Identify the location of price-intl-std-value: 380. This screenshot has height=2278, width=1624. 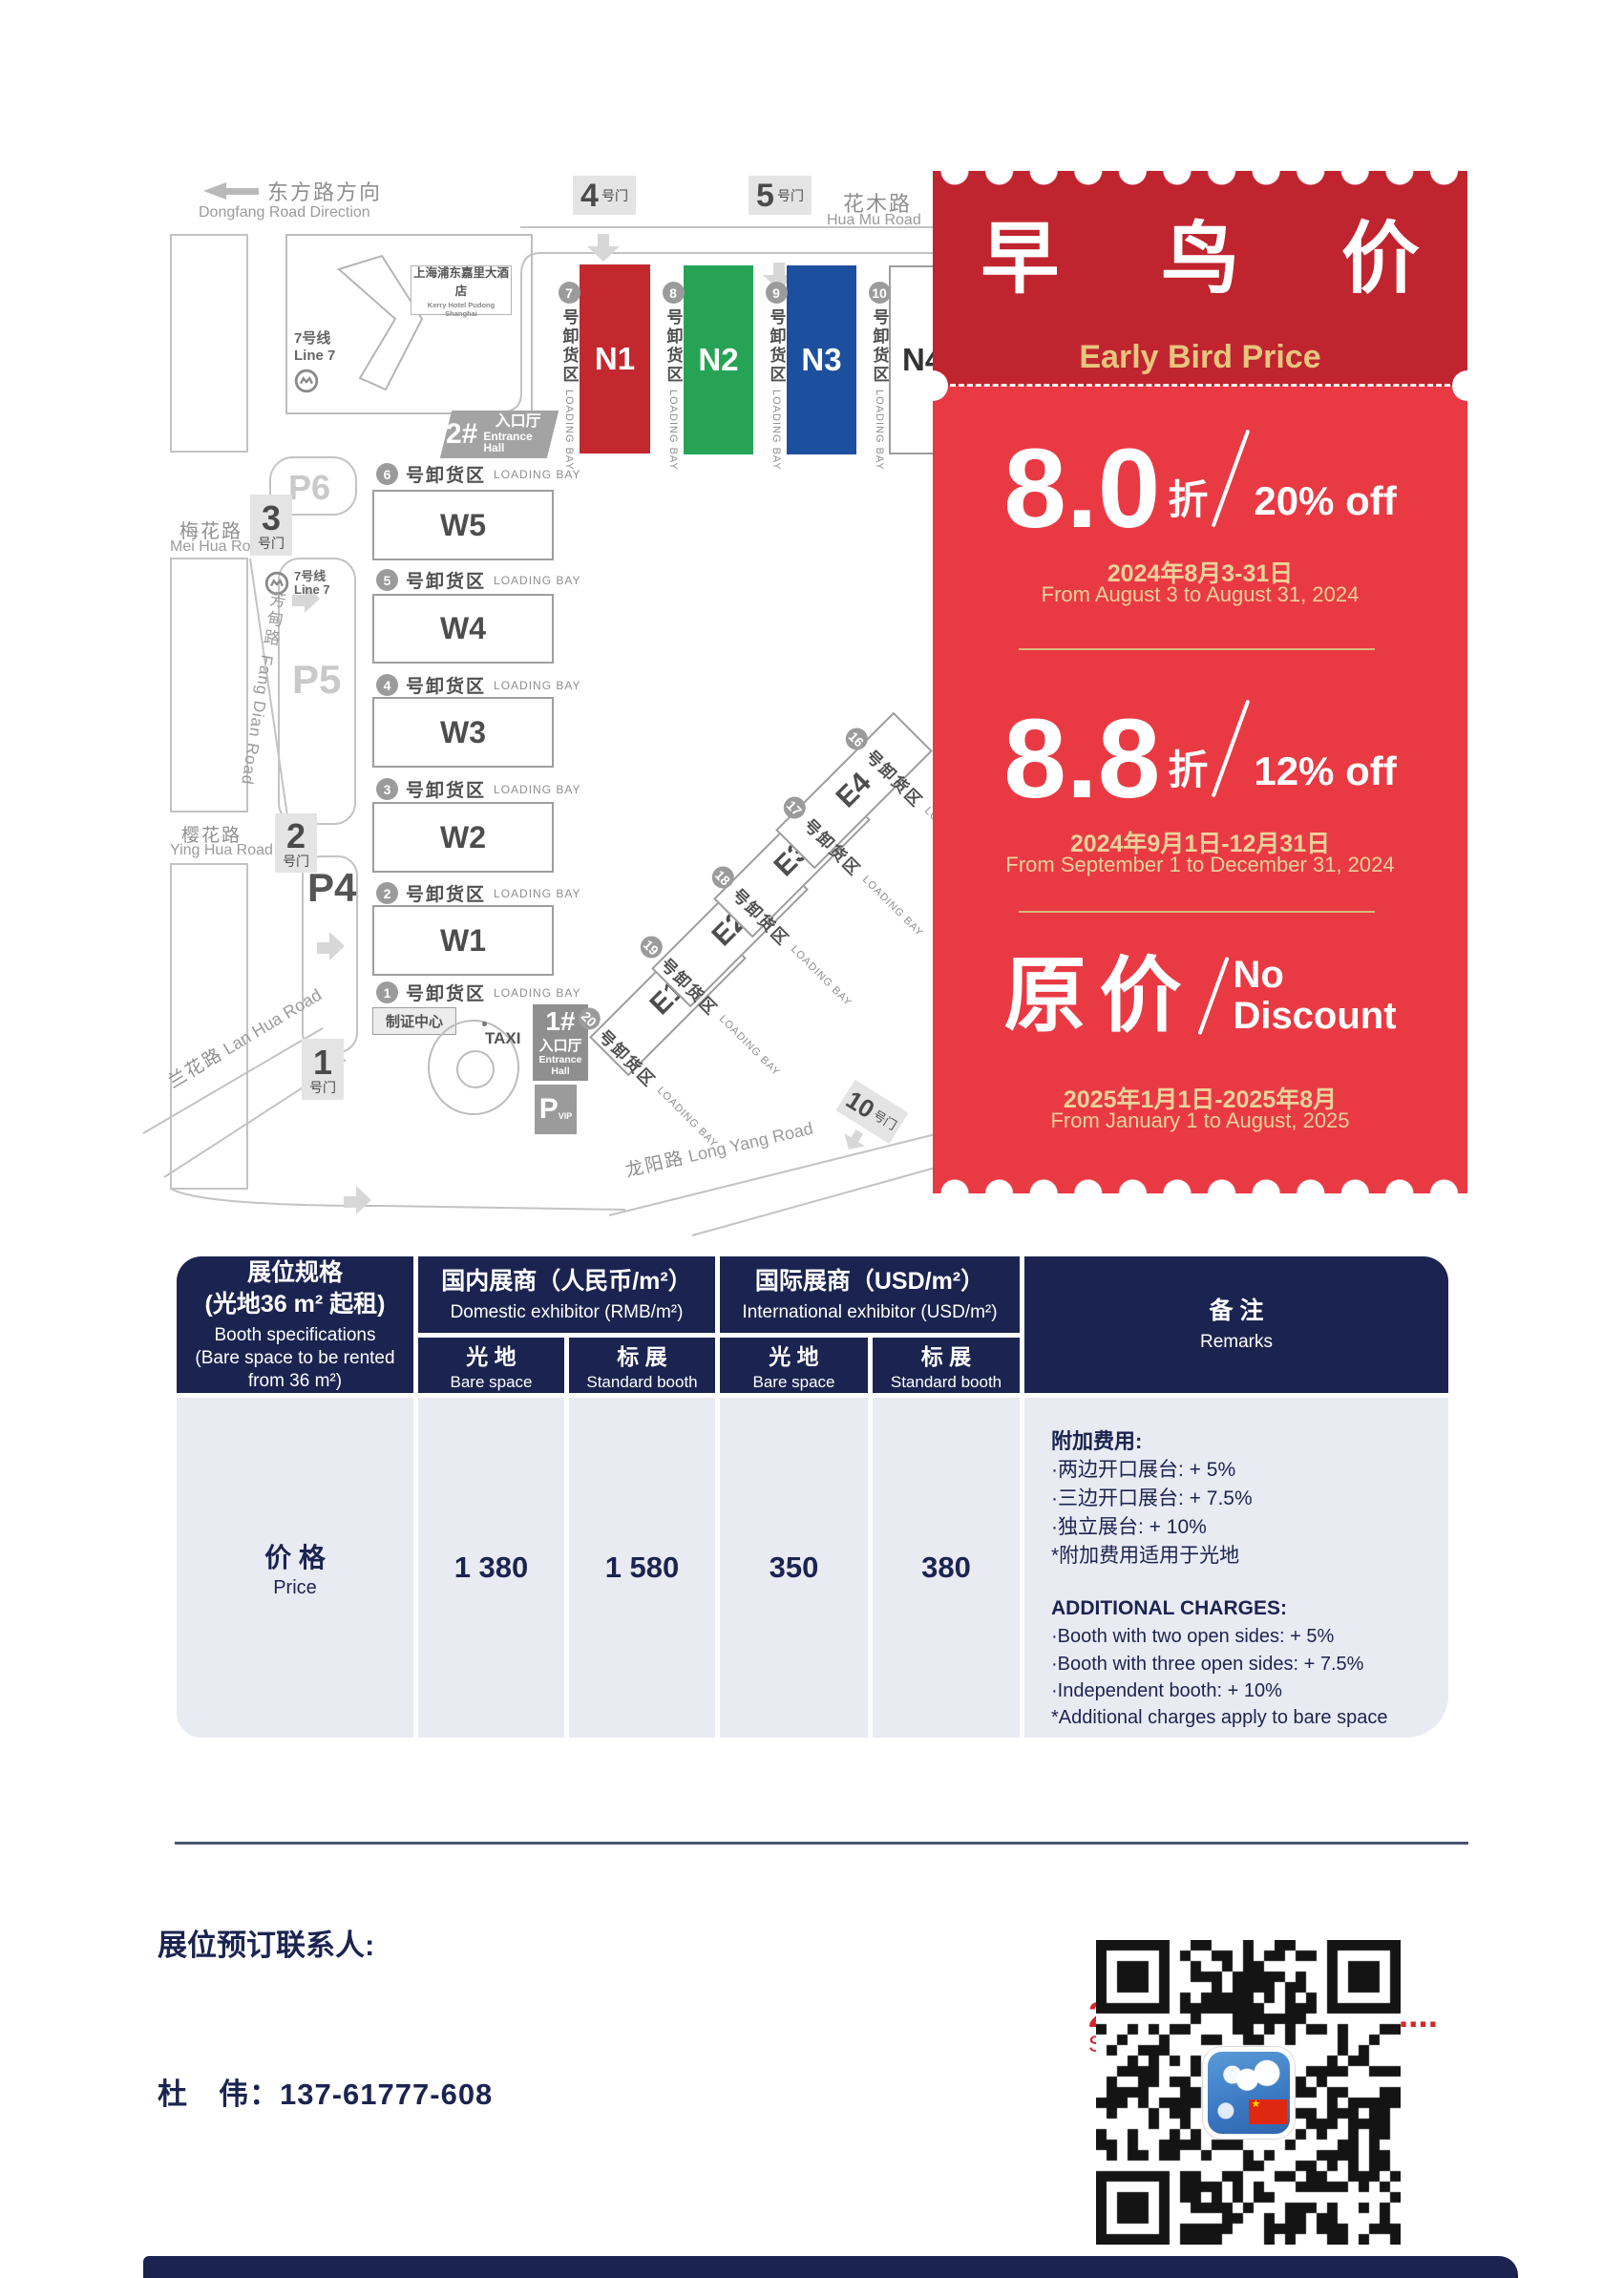
(946, 1567).